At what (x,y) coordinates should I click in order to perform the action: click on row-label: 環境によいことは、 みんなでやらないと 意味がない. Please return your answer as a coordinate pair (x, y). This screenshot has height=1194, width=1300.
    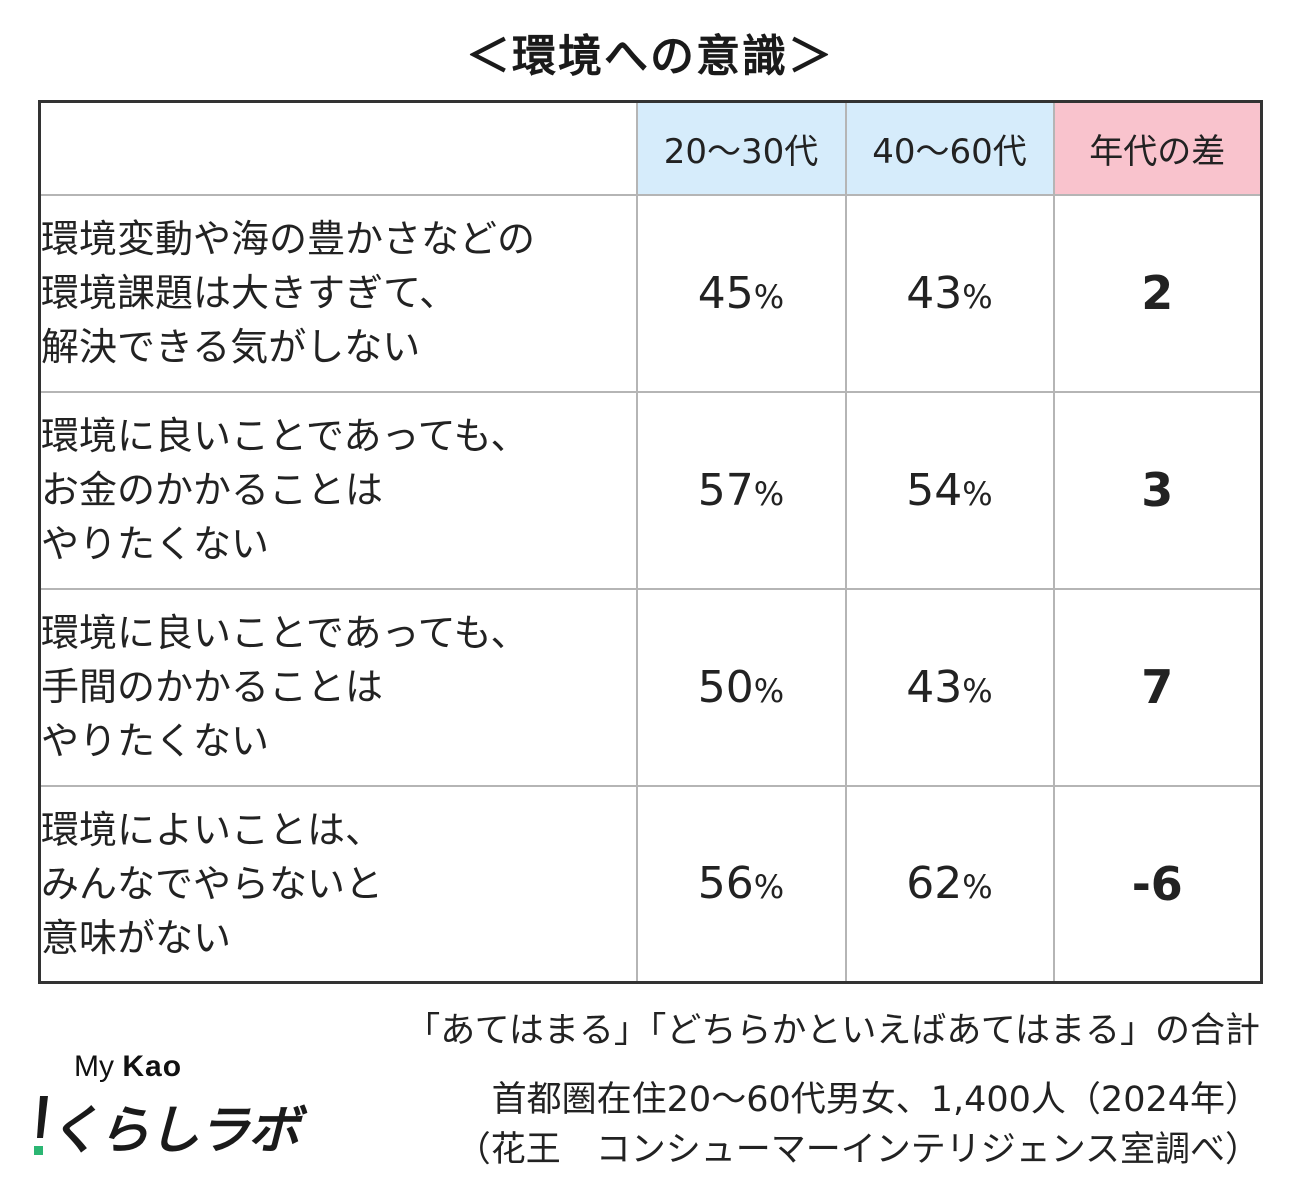
    Looking at the image, I should click on (338, 884).